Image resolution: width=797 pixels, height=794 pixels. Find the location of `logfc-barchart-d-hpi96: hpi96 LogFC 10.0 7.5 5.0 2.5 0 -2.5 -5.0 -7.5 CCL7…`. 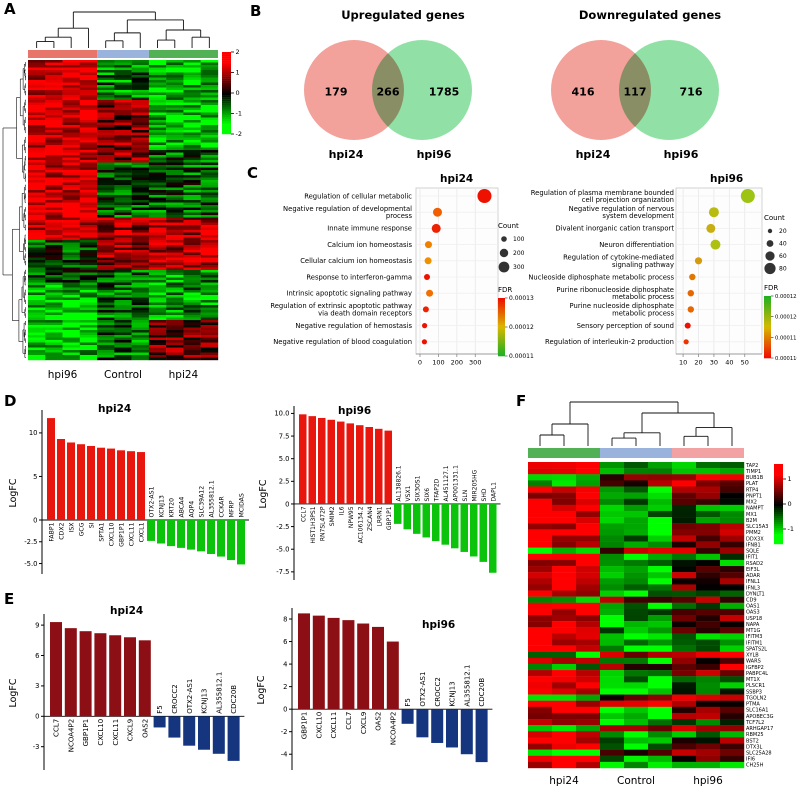

logfc-barchart-d-hpi96: hpi96 LogFC 10.0 7.5 5.0 2.5 0 -2.5 -5.0 -7.5 CCL7… is located at coordinates (379, 492).